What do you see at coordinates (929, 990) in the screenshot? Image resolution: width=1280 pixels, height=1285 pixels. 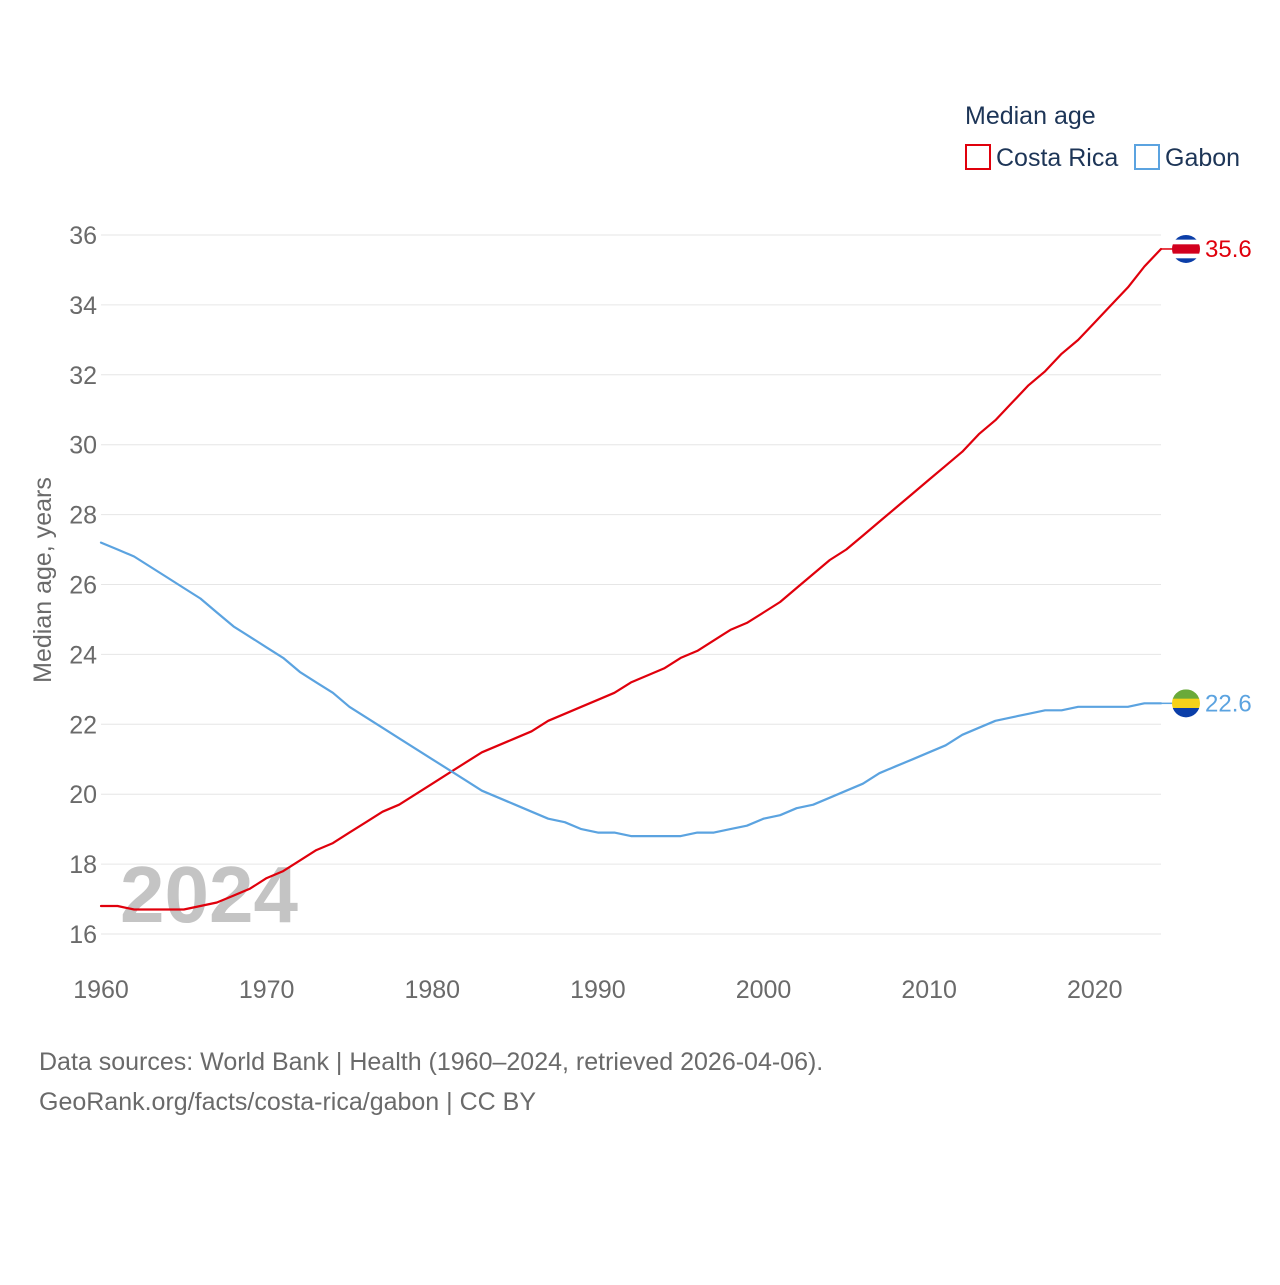 I see `x-tick-label: 2010` at bounding box center [929, 990].